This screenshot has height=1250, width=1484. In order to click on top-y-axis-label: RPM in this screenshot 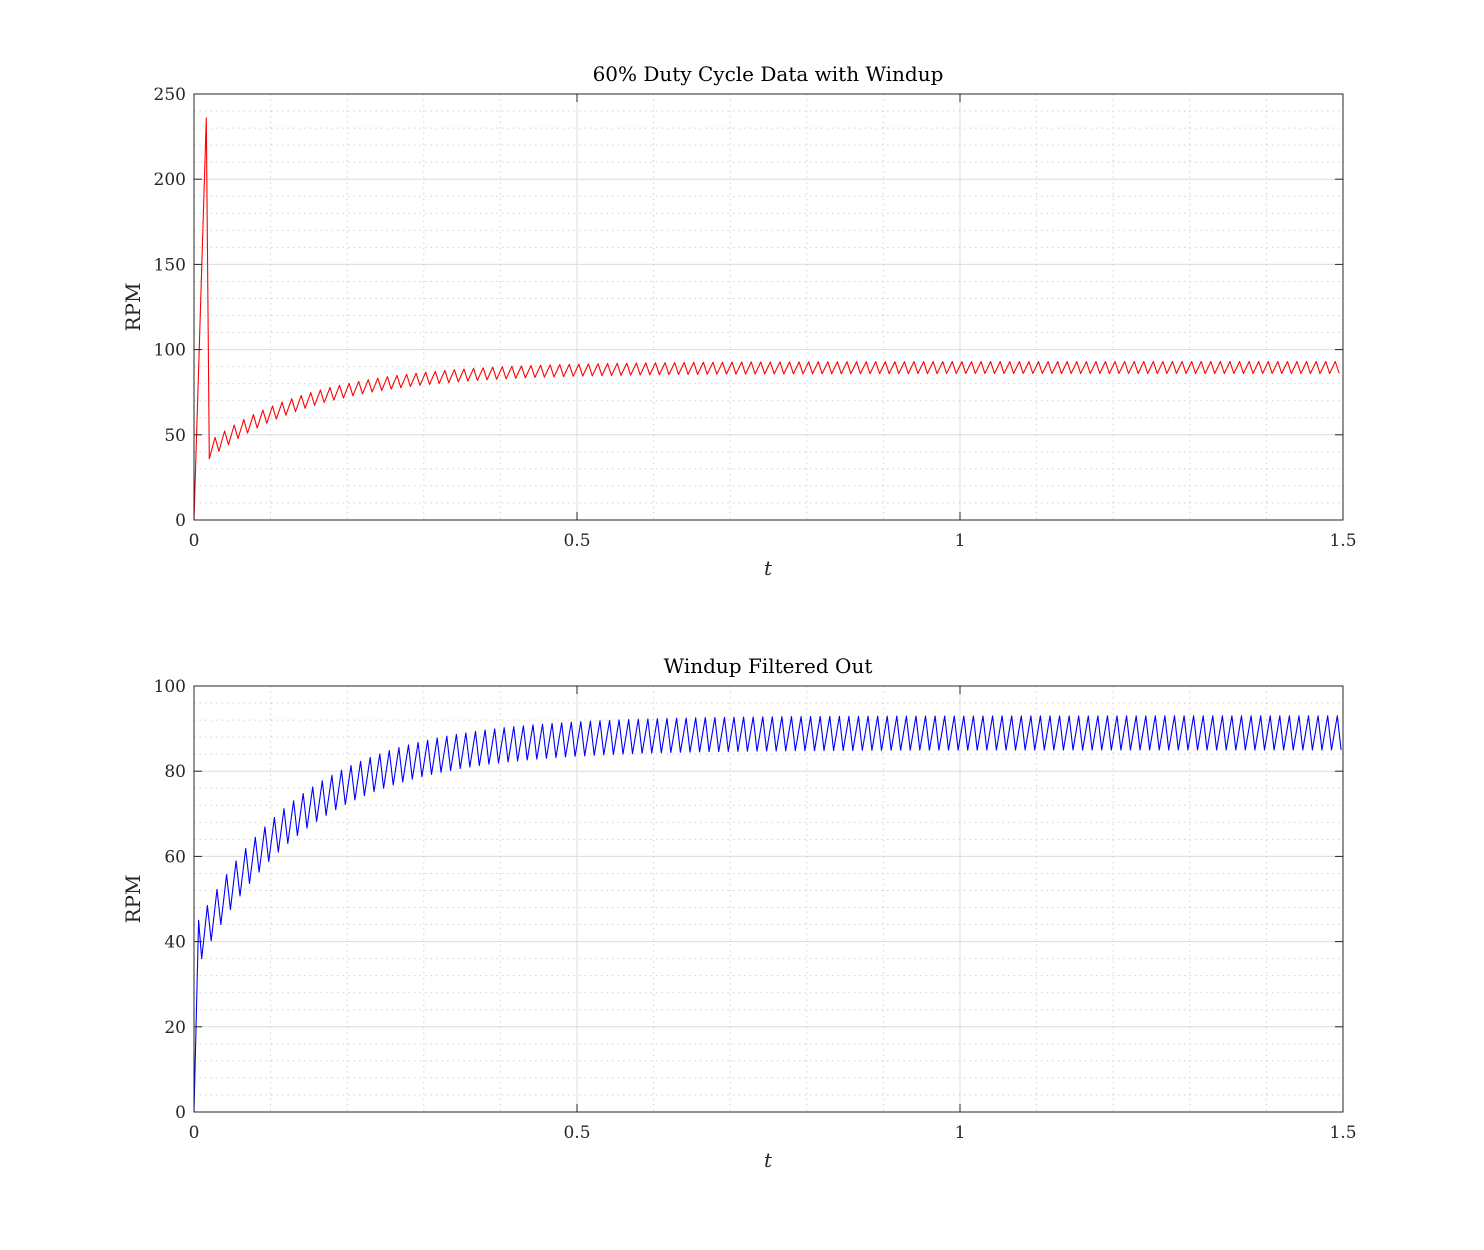, I will do `click(133, 307)`.